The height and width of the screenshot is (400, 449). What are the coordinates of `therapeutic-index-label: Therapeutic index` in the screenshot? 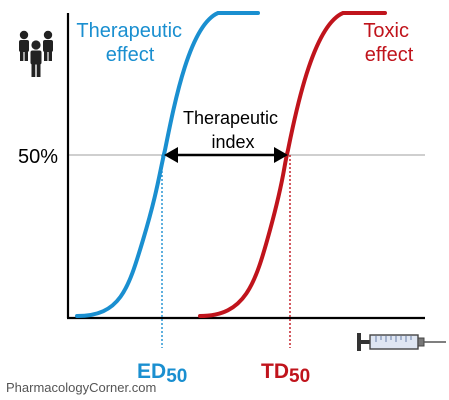 It's located at (233, 130).